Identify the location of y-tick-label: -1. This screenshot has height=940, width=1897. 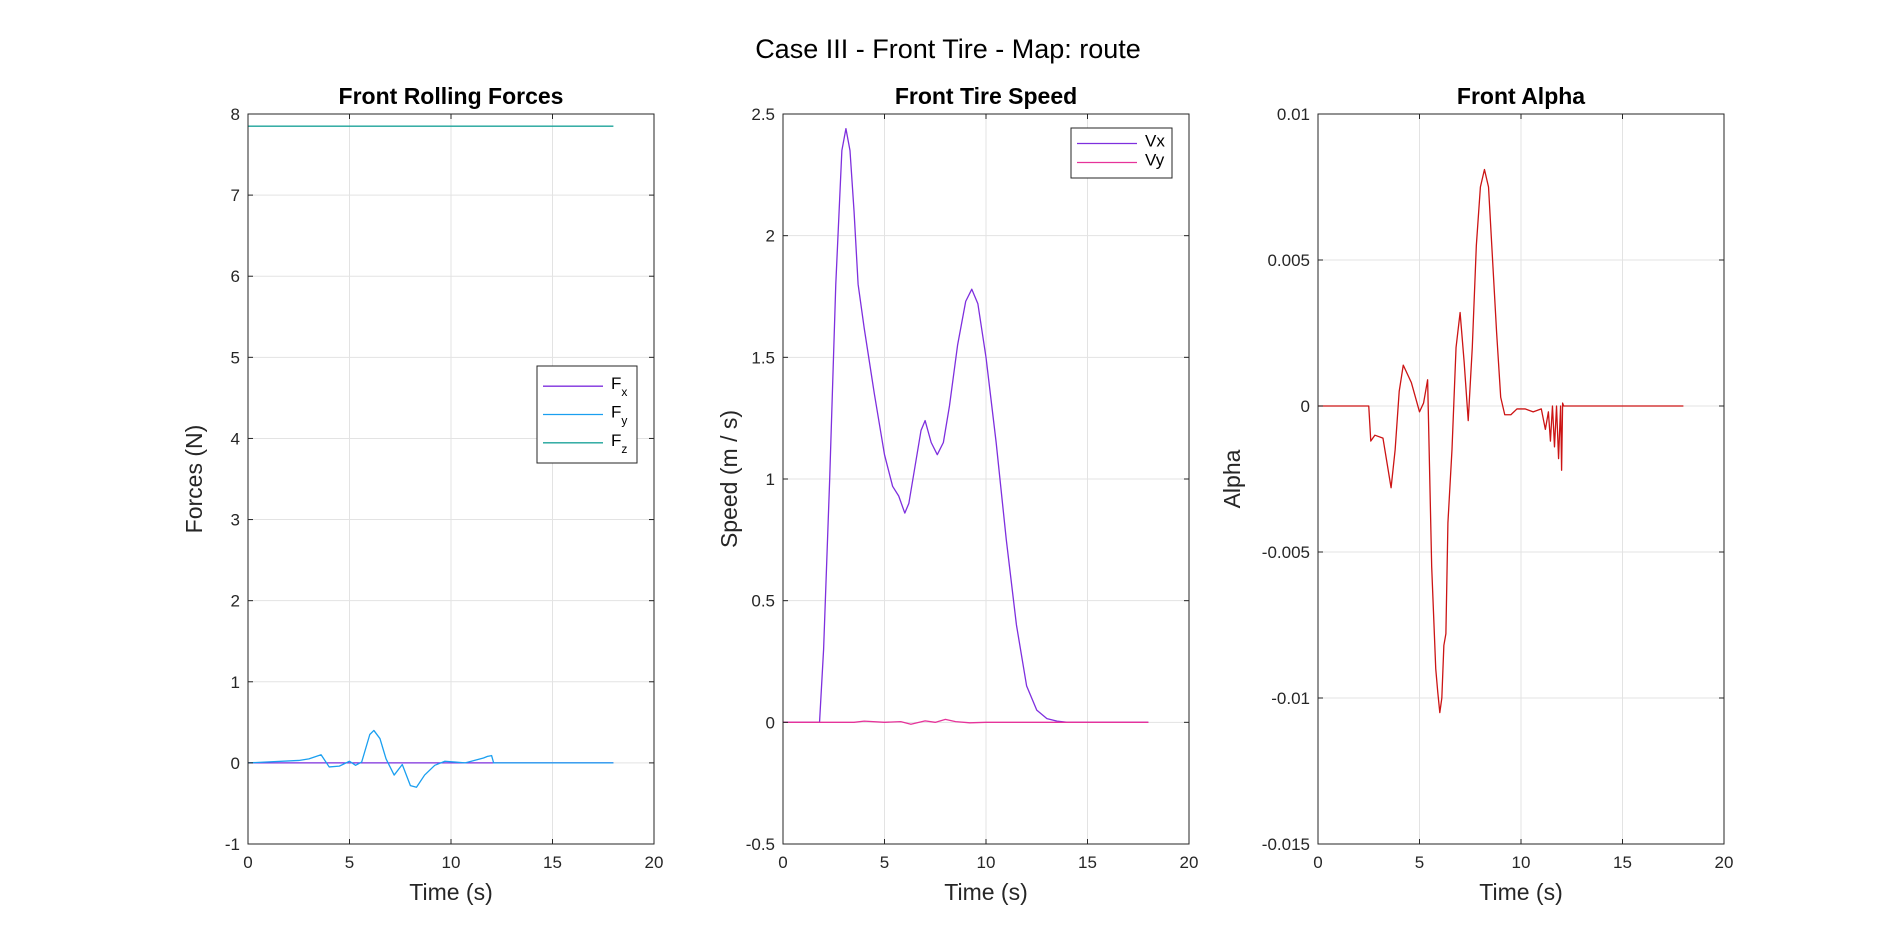
(232, 844).